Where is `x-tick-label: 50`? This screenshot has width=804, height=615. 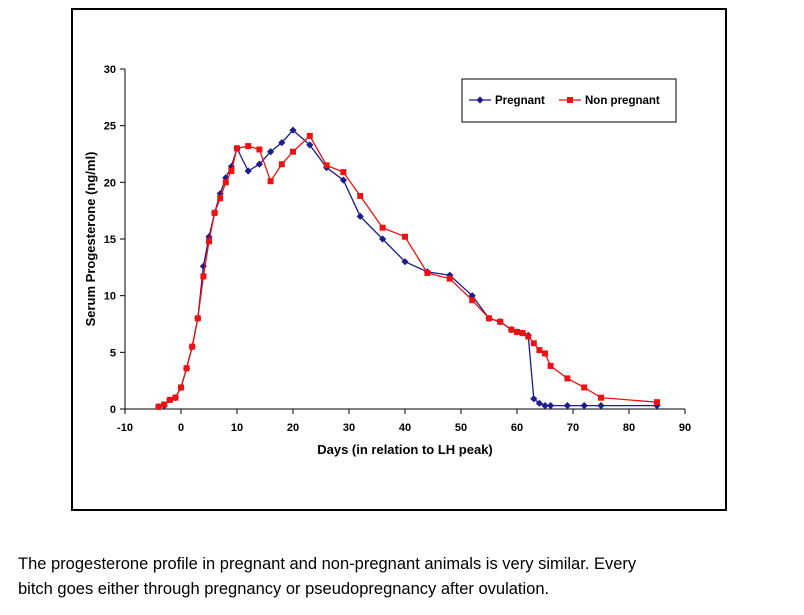 x-tick-label: 50 is located at coordinates (461, 428).